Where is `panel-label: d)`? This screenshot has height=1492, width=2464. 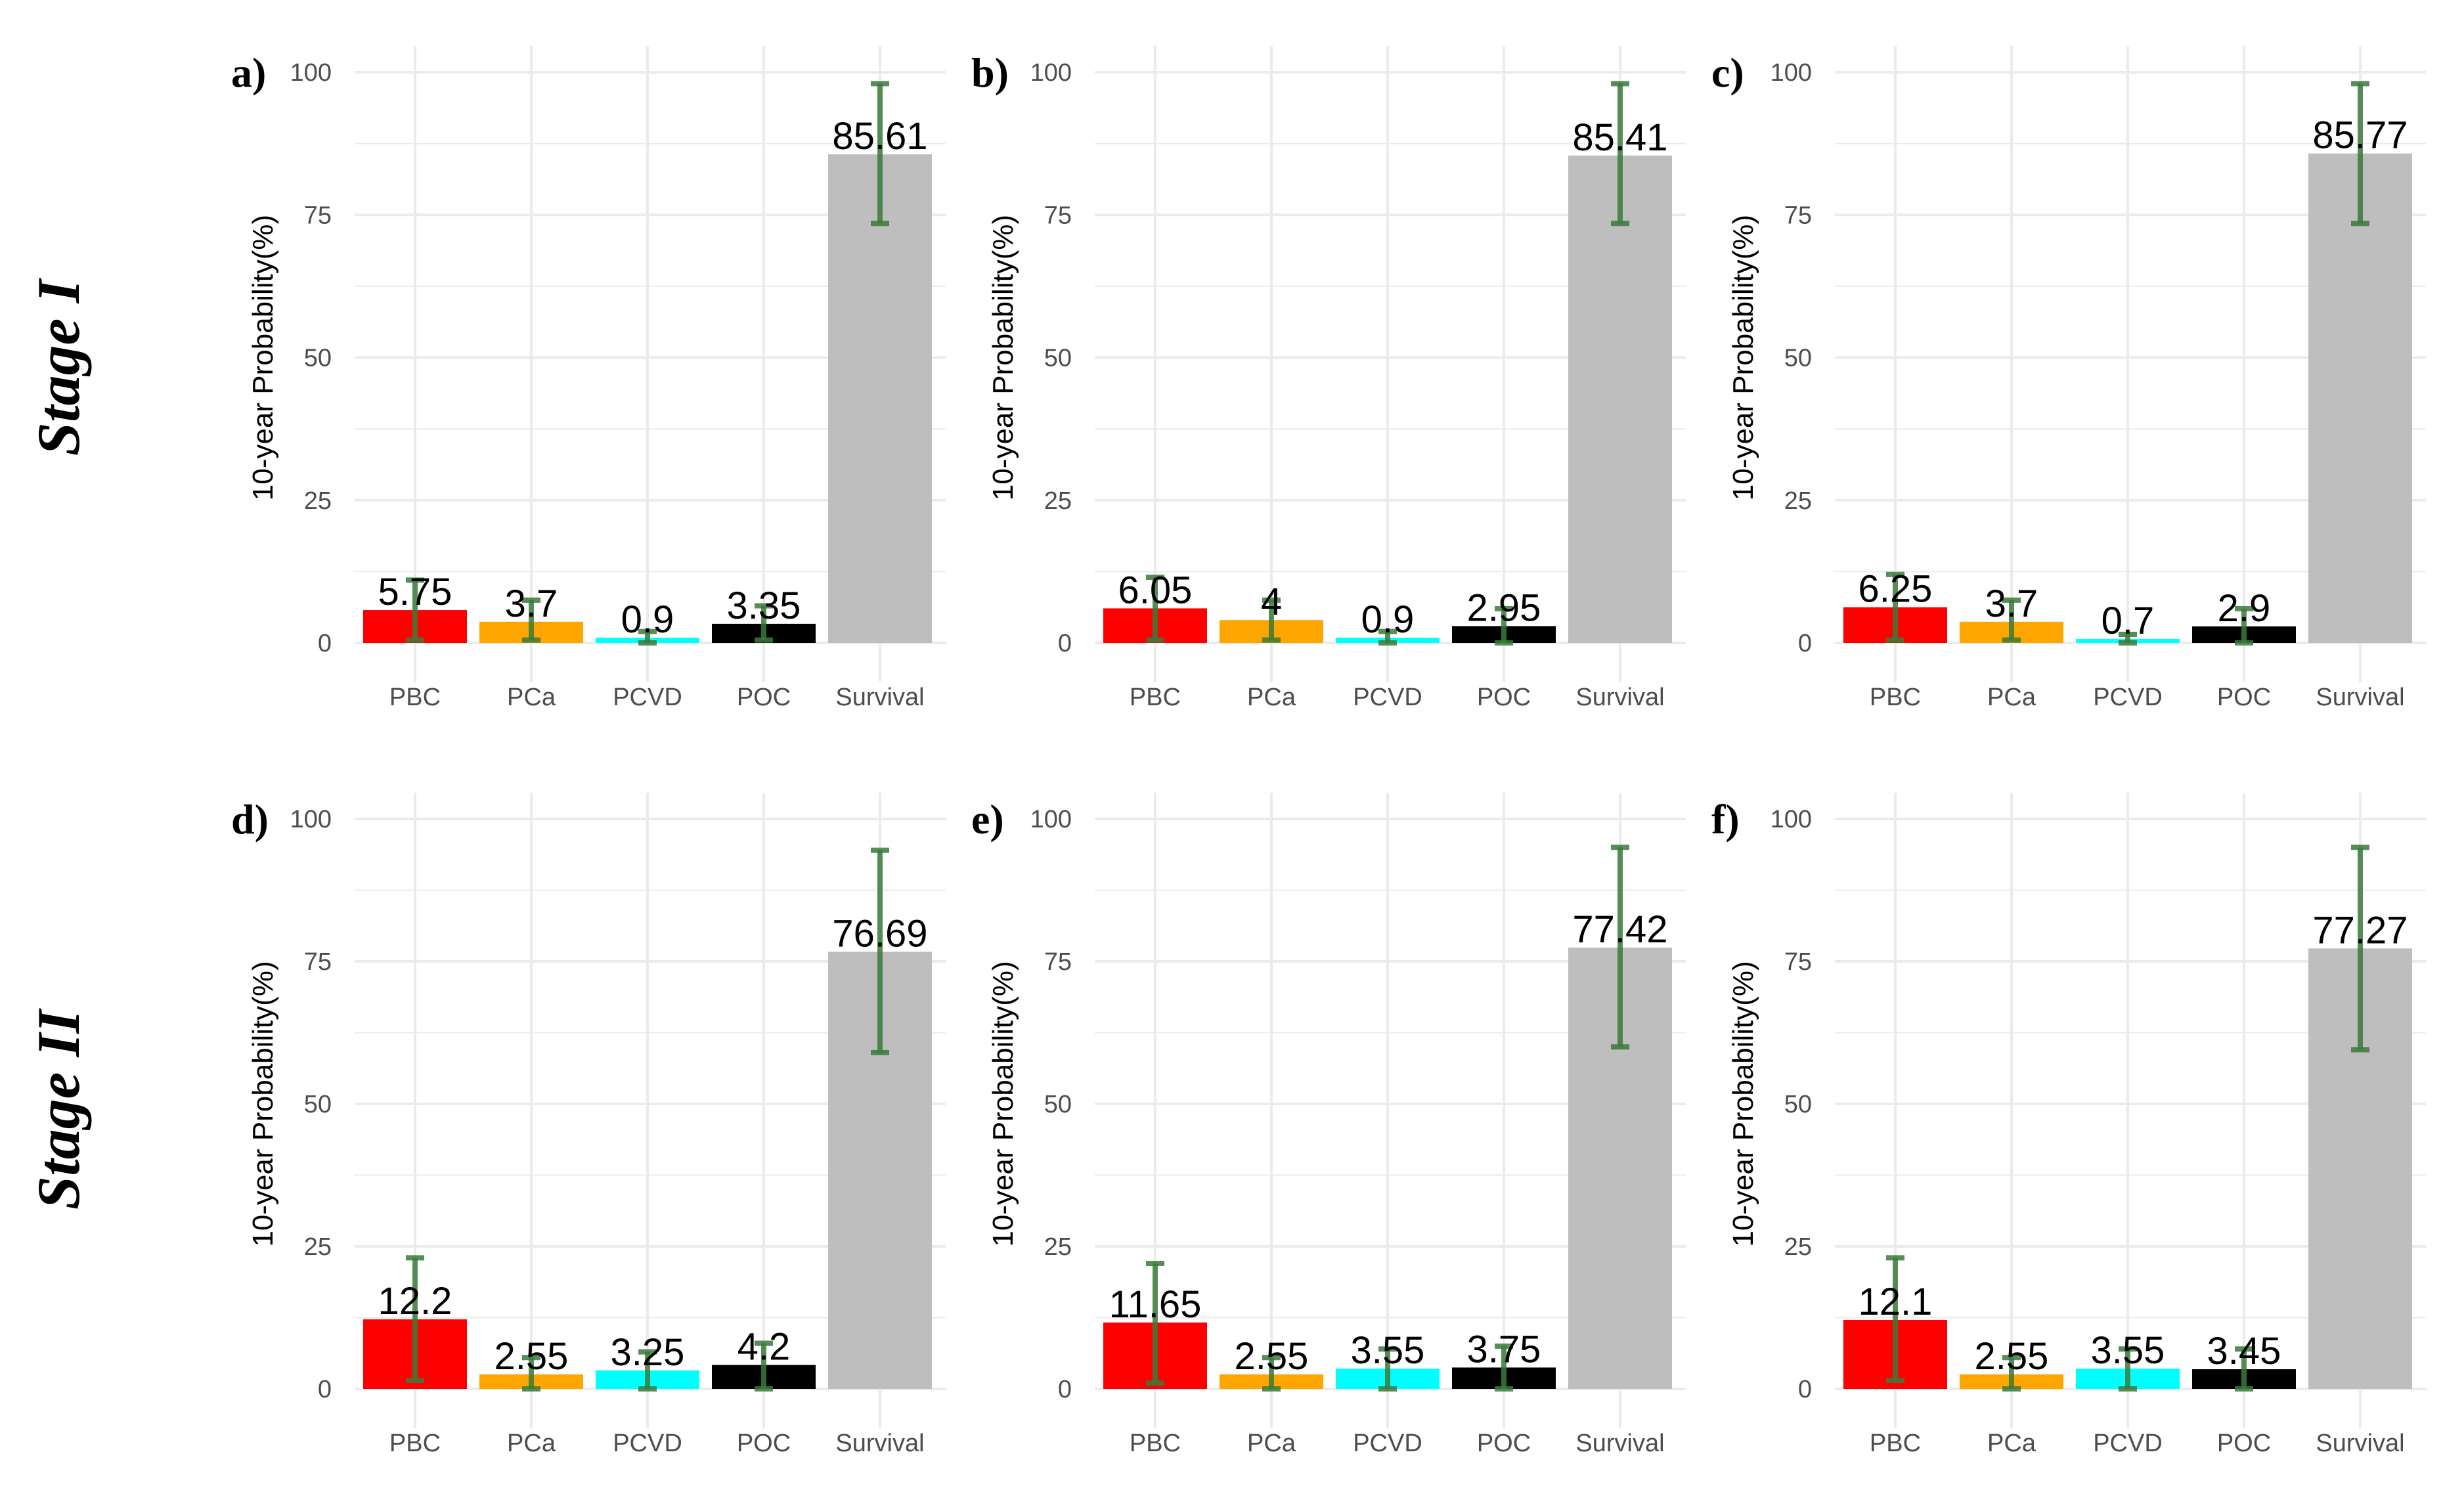
panel-label: d) is located at coordinates (250, 819).